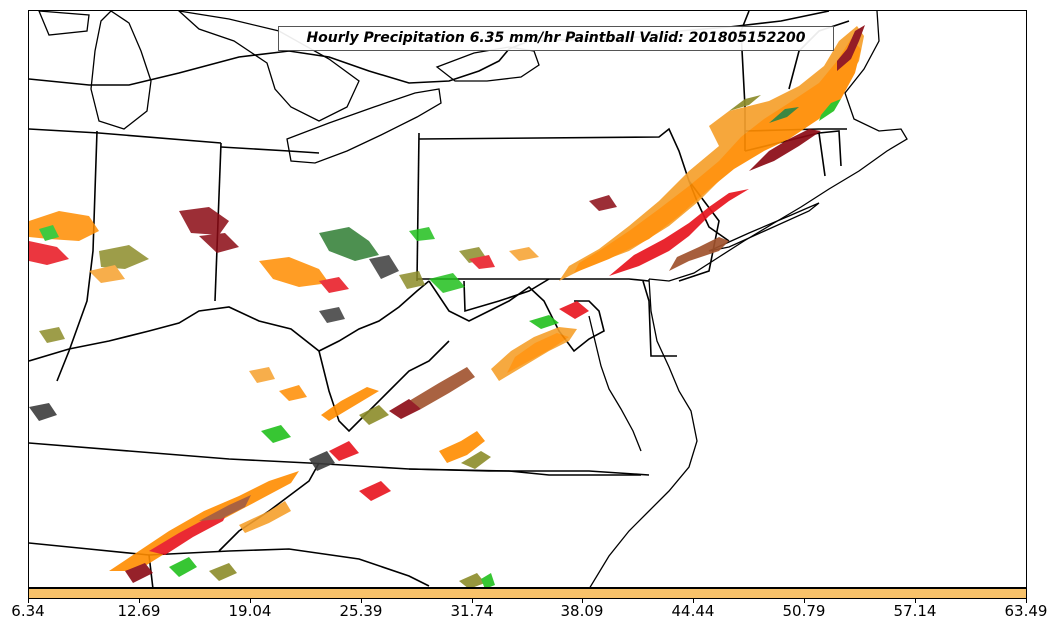 This screenshot has height=633, width=1060. I want to click on lake-erie, so click(364, 126).